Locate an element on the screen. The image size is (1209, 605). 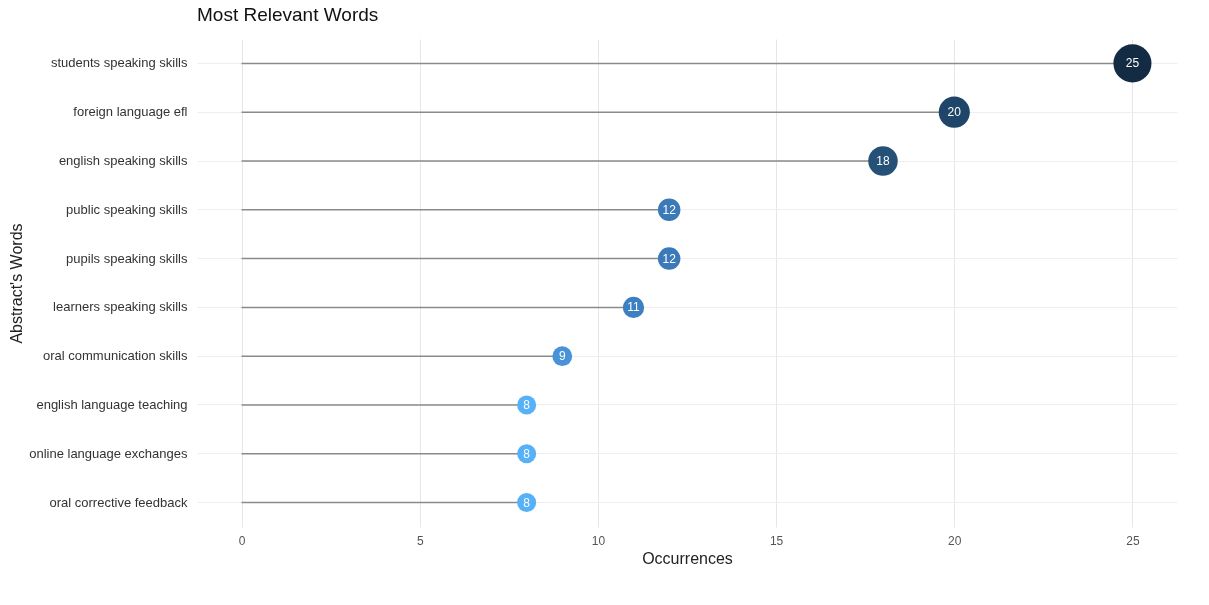
y-axis-title: Abstract's Words is located at coordinates (17, 283).